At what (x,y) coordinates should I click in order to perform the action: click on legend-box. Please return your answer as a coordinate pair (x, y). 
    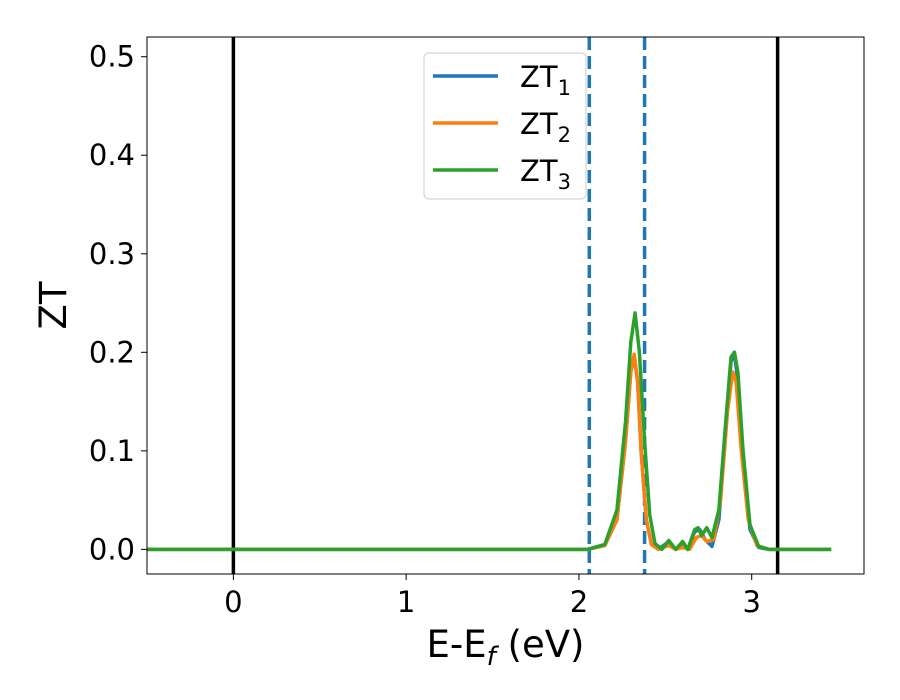
    Looking at the image, I should click on (505, 126).